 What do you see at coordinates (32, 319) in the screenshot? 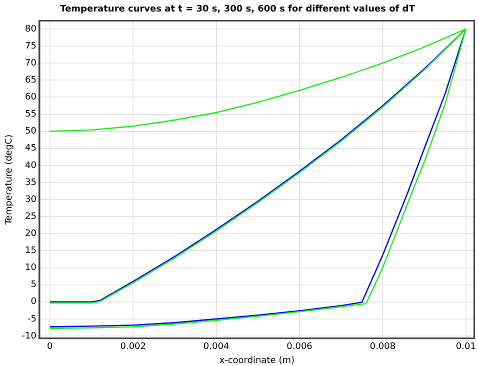
I see `y-tick-label: -5` at bounding box center [32, 319].